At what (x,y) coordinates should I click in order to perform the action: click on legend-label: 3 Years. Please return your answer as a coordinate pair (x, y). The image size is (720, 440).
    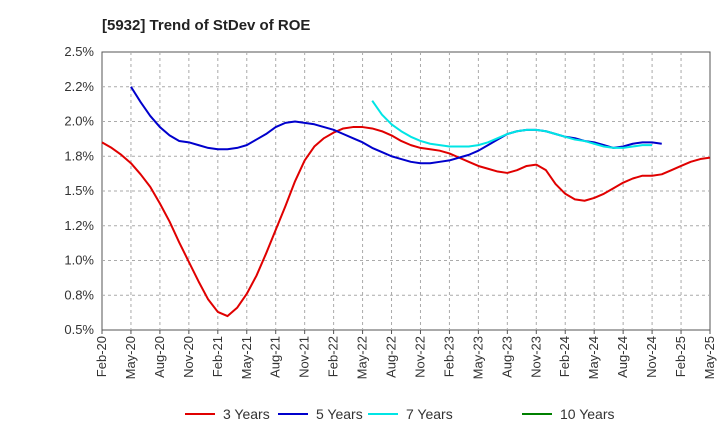
    Looking at the image, I should click on (246, 414).